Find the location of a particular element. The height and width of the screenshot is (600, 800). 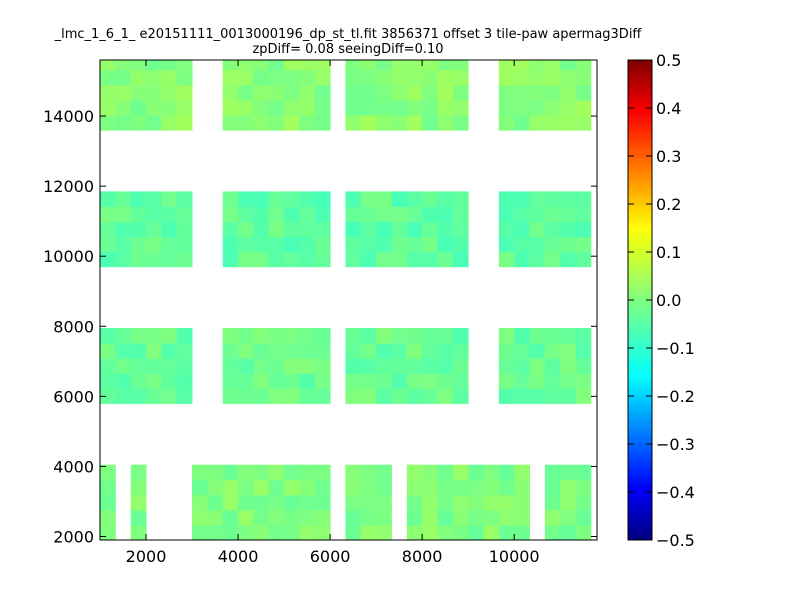

colorbar-tick-label: 0.3 is located at coordinates (668, 156).